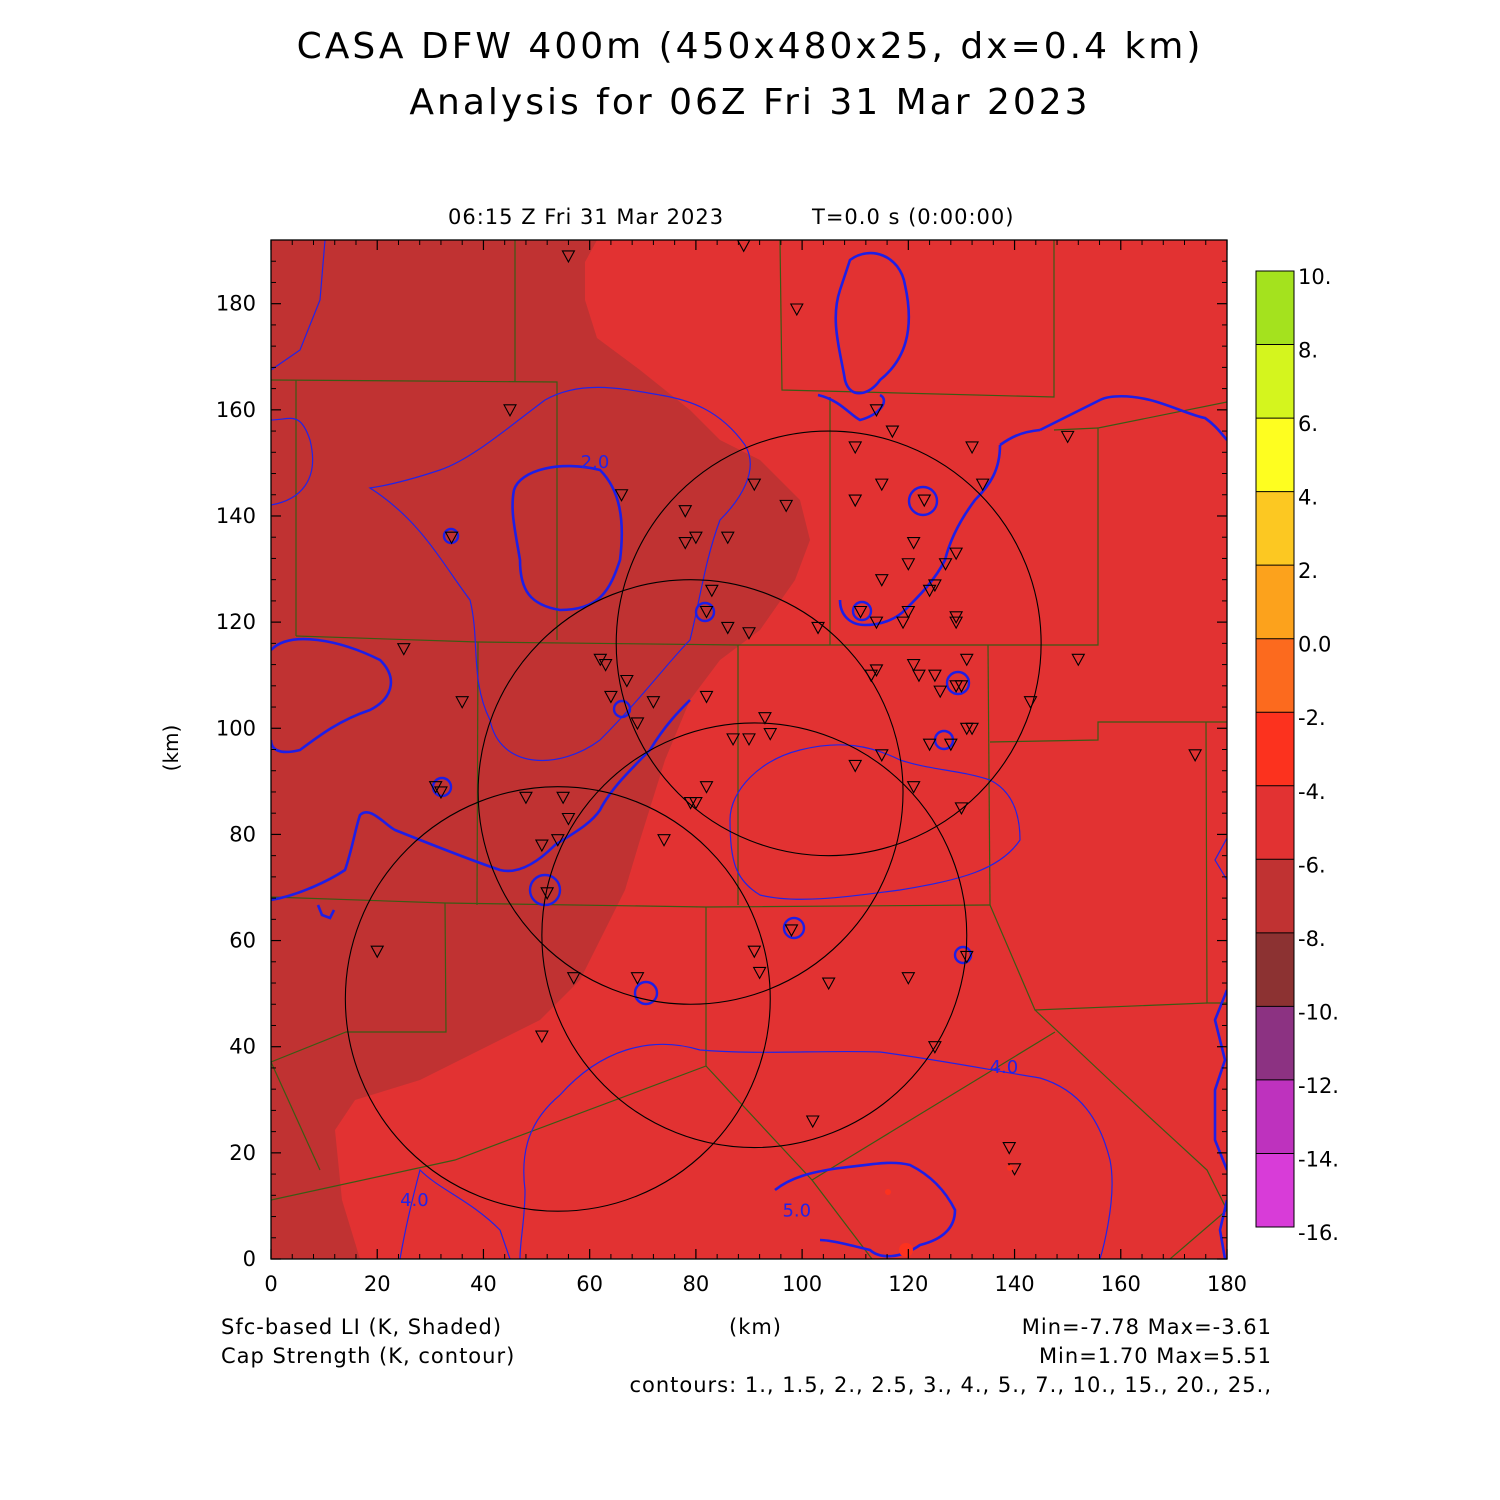 This screenshot has height=1500, width=1500. Describe the element at coordinates (1308, 498) in the screenshot. I see `colorbar-label: 4.` at that location.